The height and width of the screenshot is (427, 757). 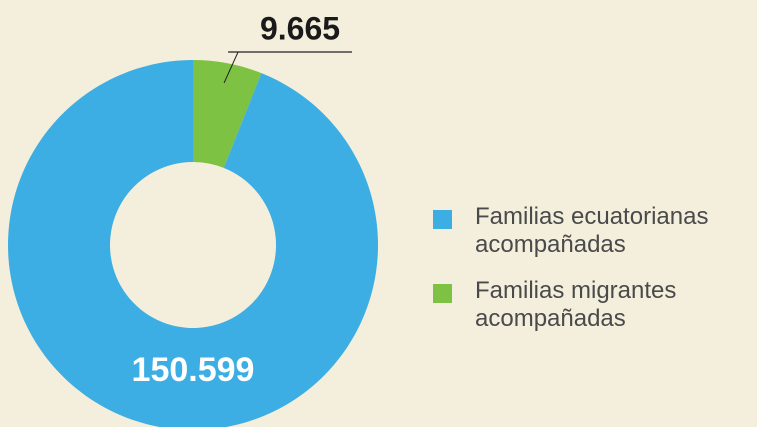 I want to click on data-label: 150.599, so click(x=193, y=370).